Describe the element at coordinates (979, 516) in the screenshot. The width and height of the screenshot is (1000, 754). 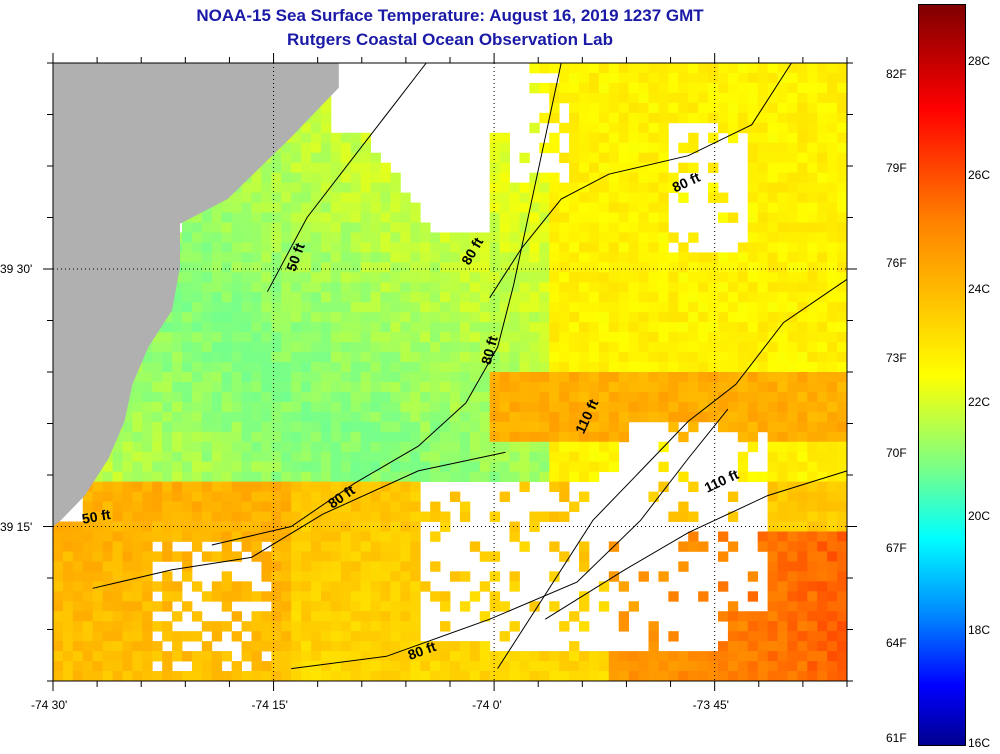
I see `colorbar-celsius-label: 20C` at that location.